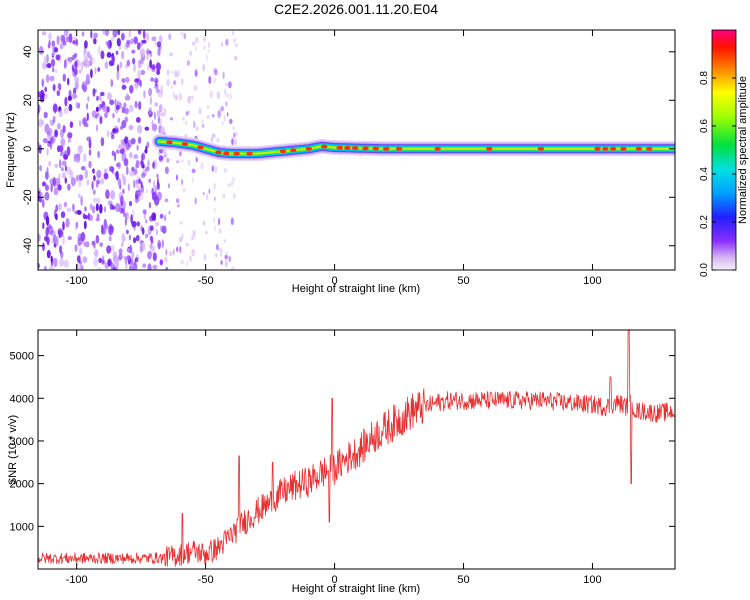 The height and width of the screenshot is (600, 750). I want to click on noise-speckle, so click(102, 150).